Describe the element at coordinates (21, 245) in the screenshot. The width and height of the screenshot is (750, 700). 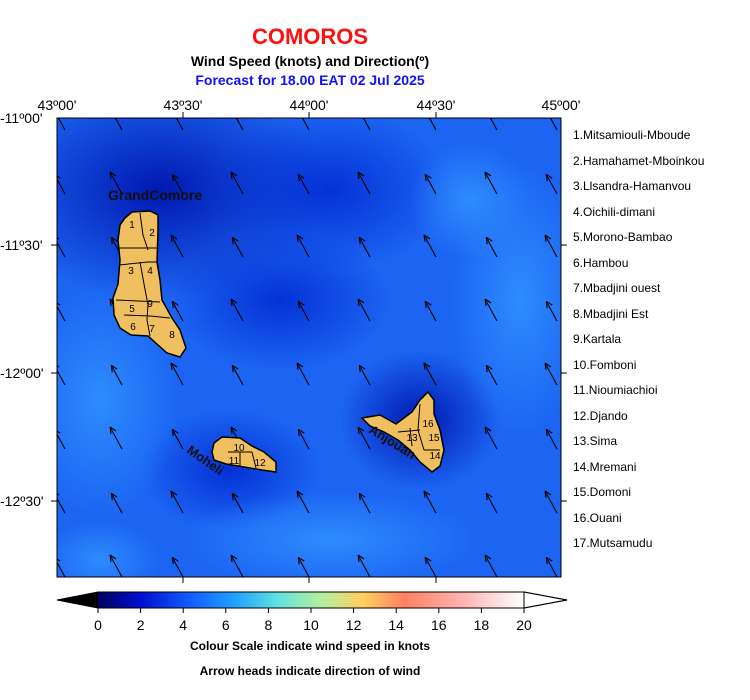
I see `lat-label-11-30: -11º30'` at that location.